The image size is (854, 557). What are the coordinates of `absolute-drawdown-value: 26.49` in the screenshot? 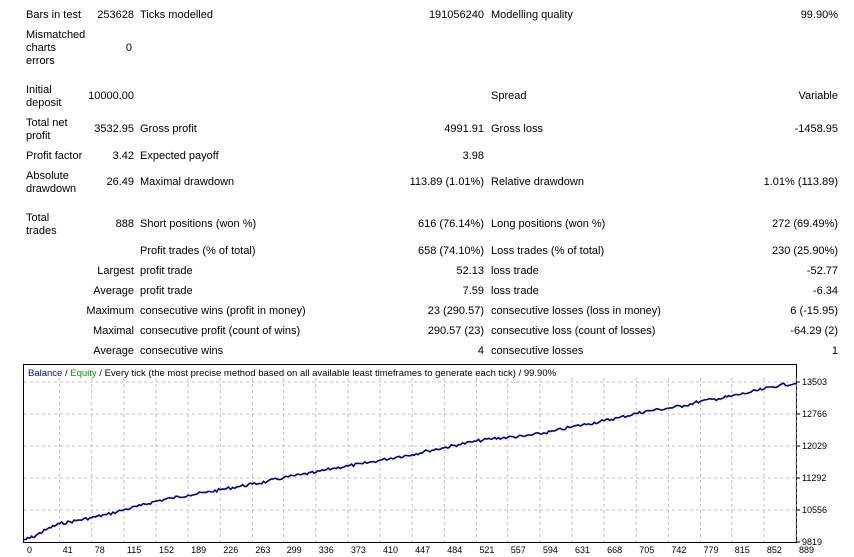 It's located at (120, 182).